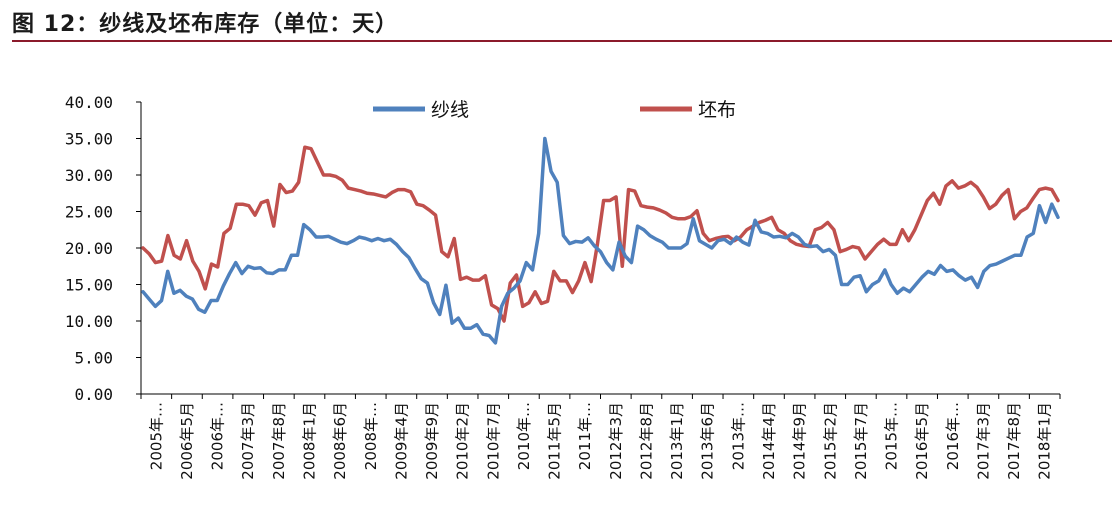 The width and height of the screenshot is (1117, 525). What do you see at coordinates (89, 321) in the screenshot?
I see `y-tick-label: 10.00` at bounding box center [89, 321].